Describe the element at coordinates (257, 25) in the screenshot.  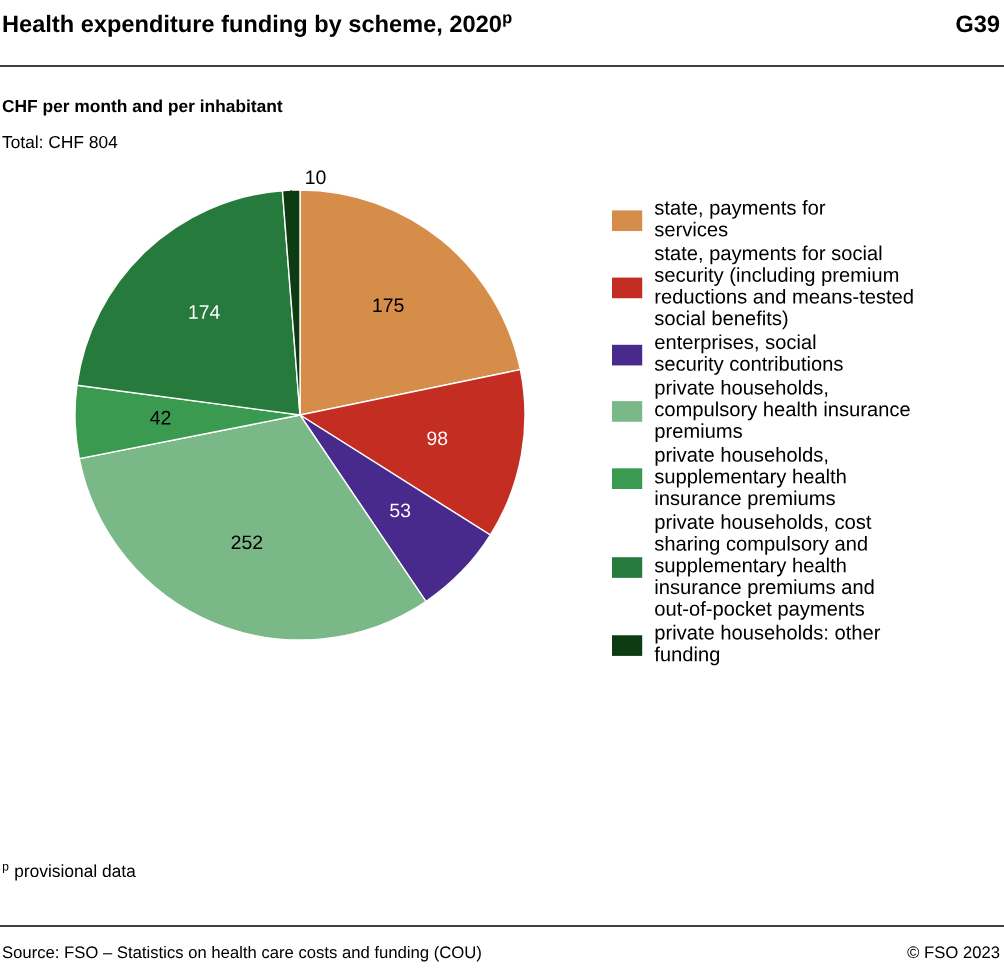
I see `chart-title: Health expenditure funding by scheme, 2020$^{p}$` at that location.